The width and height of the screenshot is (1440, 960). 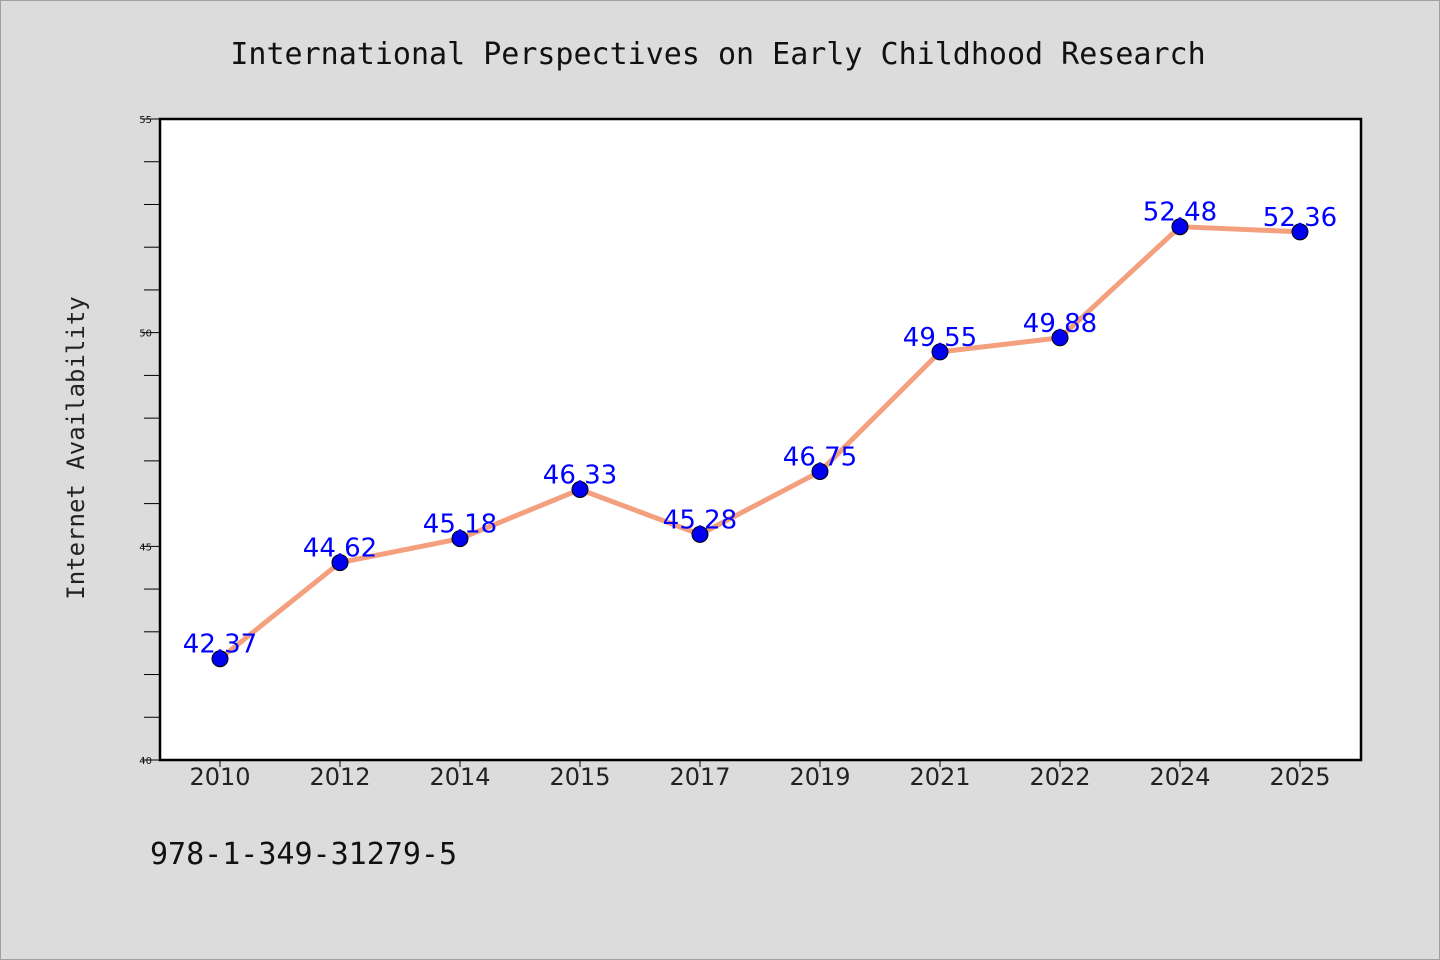 I want to click on x-tick-label: 2021, so click(x=939, y=777).